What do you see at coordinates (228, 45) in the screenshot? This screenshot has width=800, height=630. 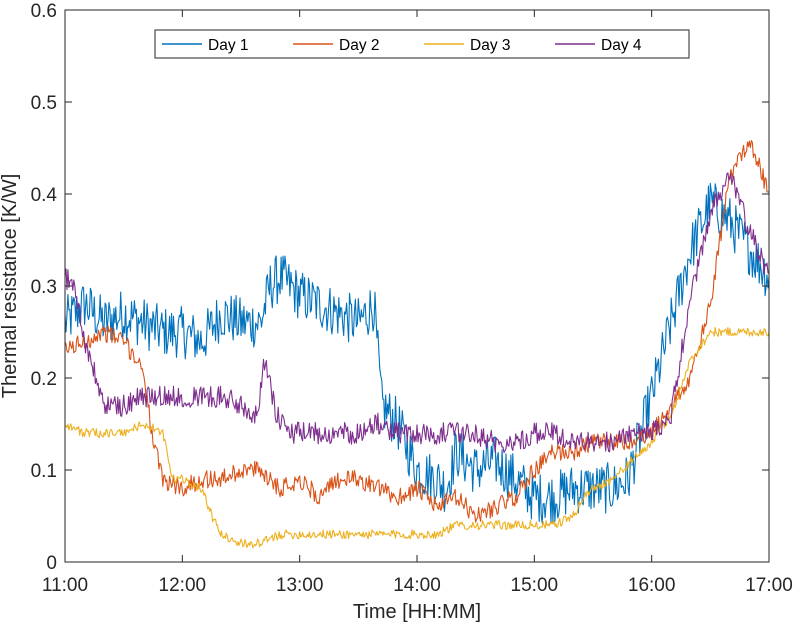 I see `legend-label: Day 1` at bounding box center [228, 45].